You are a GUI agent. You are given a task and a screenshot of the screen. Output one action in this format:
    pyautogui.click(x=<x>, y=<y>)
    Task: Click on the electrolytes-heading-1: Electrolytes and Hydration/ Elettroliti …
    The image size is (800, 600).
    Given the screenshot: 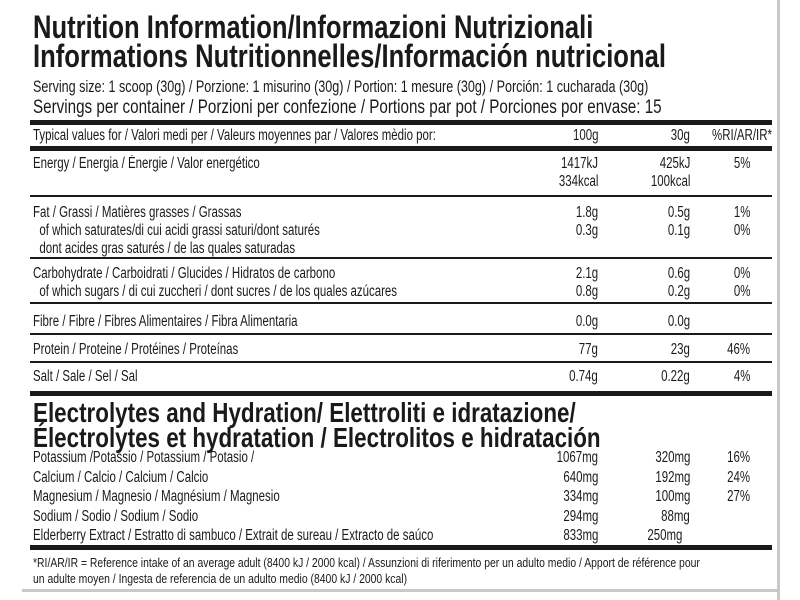 What is the action you would take?
    pyautogui.click(x=304, y=412)
    